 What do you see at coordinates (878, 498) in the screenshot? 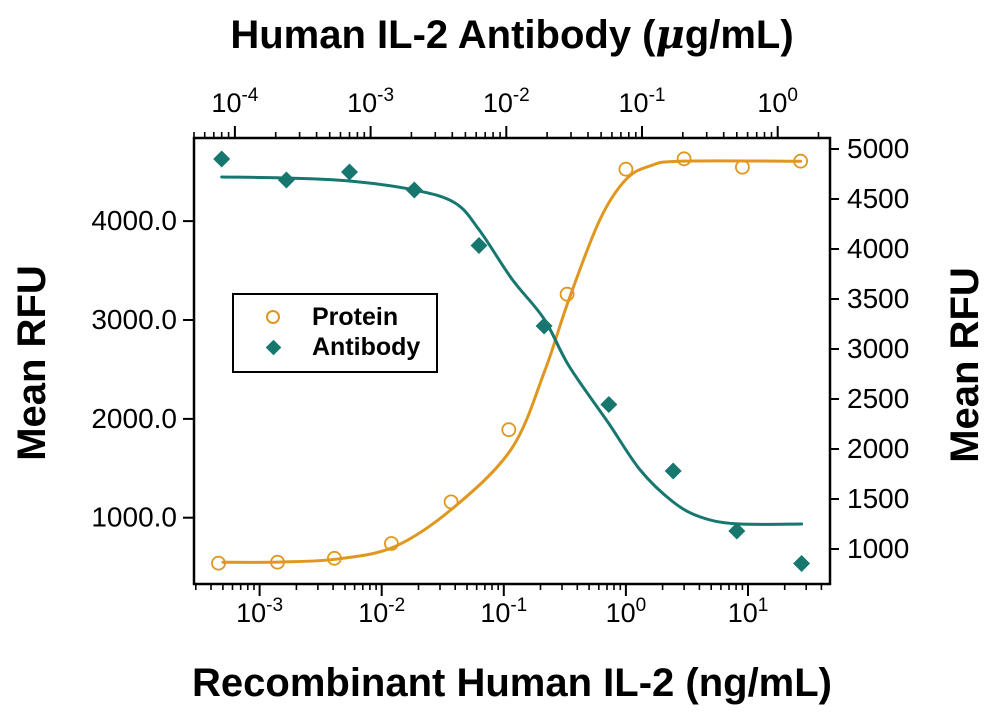
I see `right-axis-tick-label: 1500` at bounding box center [878, 498].